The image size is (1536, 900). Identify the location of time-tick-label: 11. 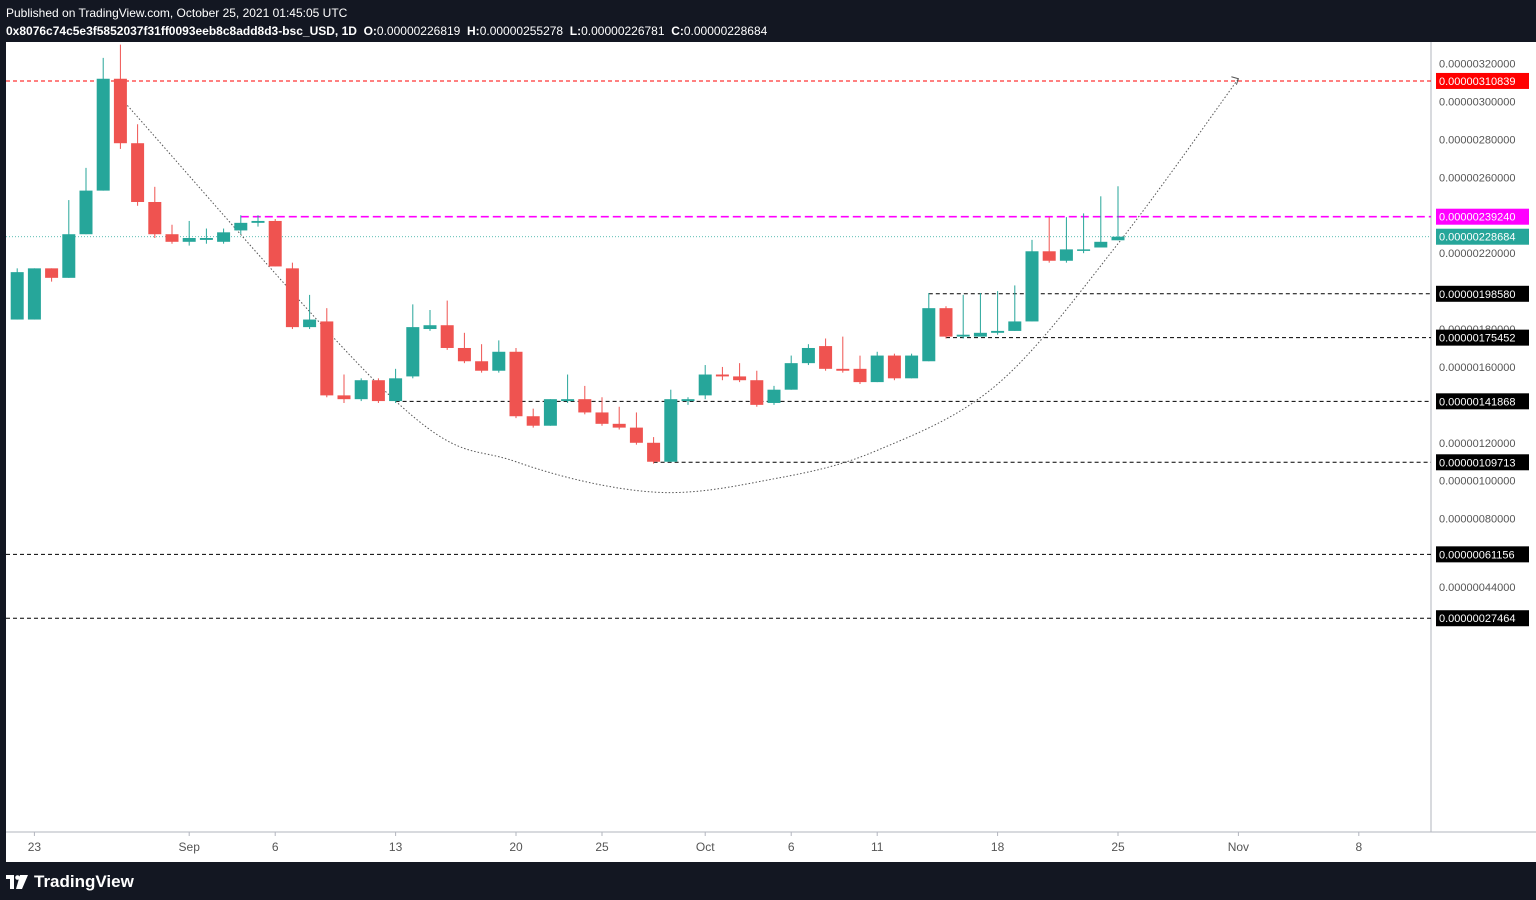
(877, 847).